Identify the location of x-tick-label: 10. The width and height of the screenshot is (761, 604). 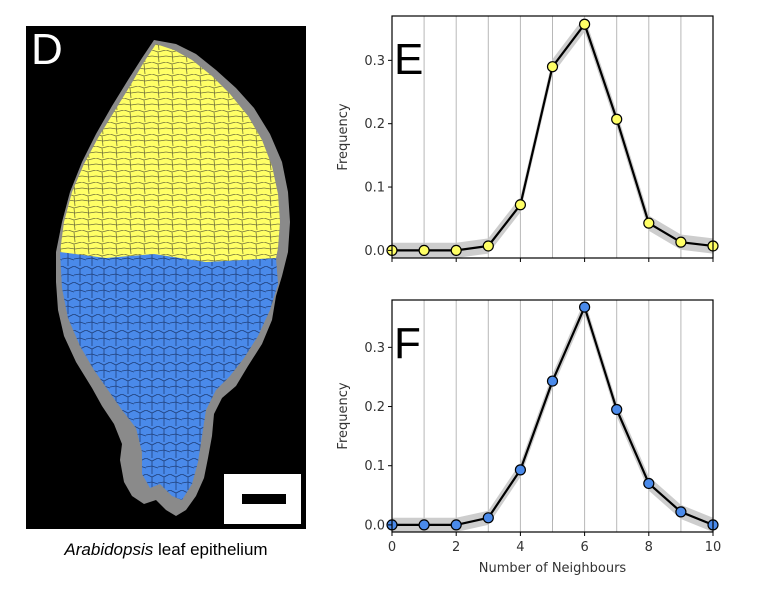
(713, 547).